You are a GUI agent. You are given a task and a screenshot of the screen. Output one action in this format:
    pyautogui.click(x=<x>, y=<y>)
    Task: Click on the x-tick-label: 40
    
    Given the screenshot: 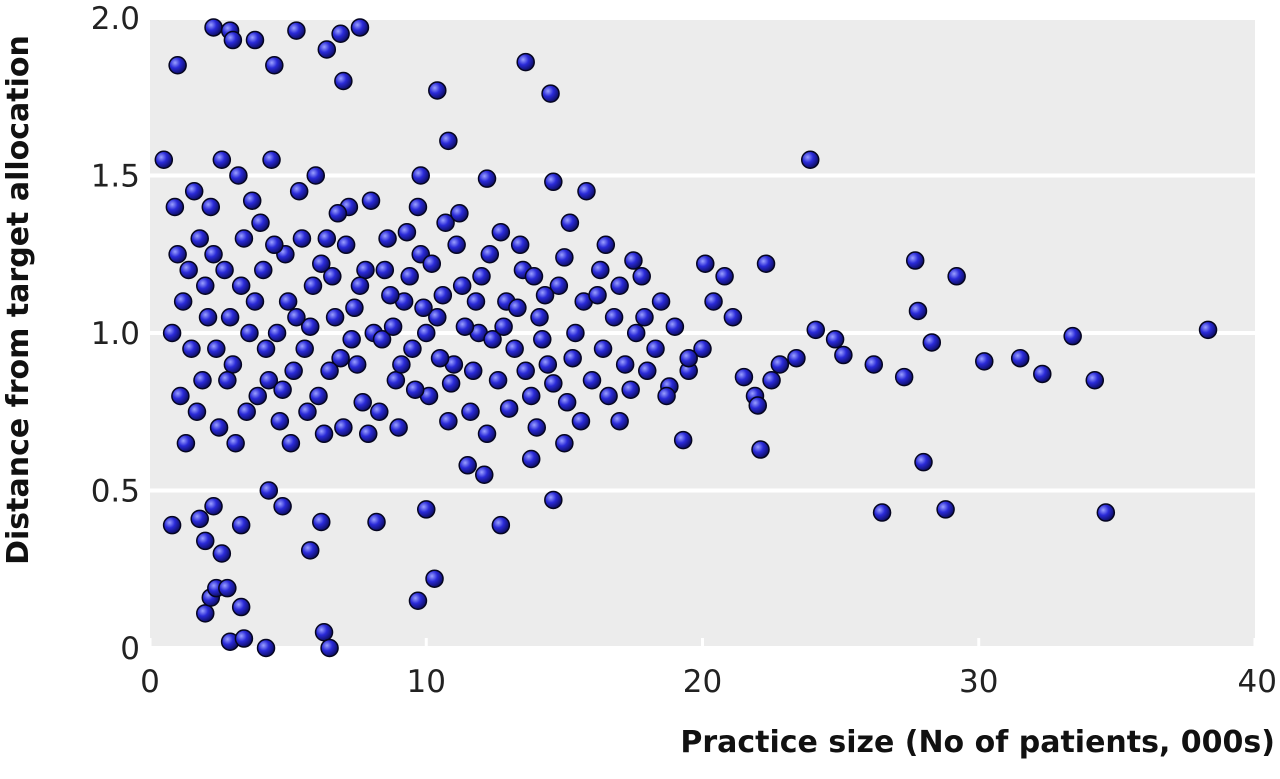 What is the action you would take?
    pyautogui.click(x=1257, y=682)
    